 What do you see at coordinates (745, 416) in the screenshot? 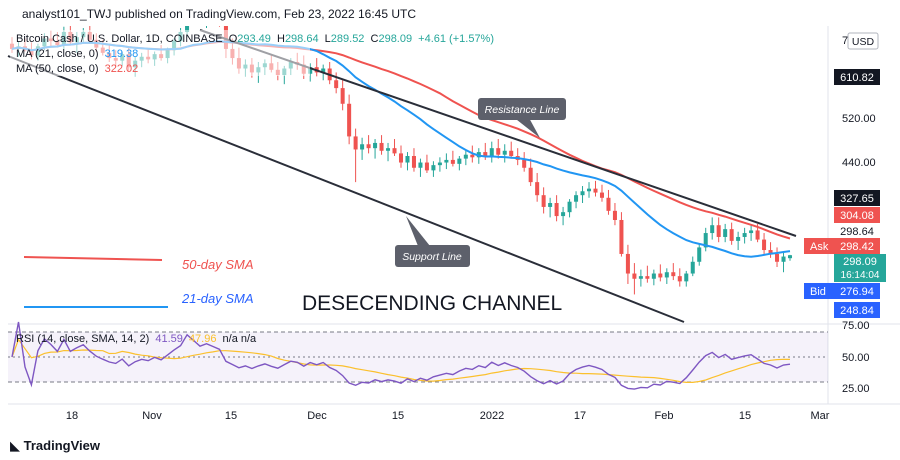
I see `time-tick-15c: 15` at bounding box center [745, 416].